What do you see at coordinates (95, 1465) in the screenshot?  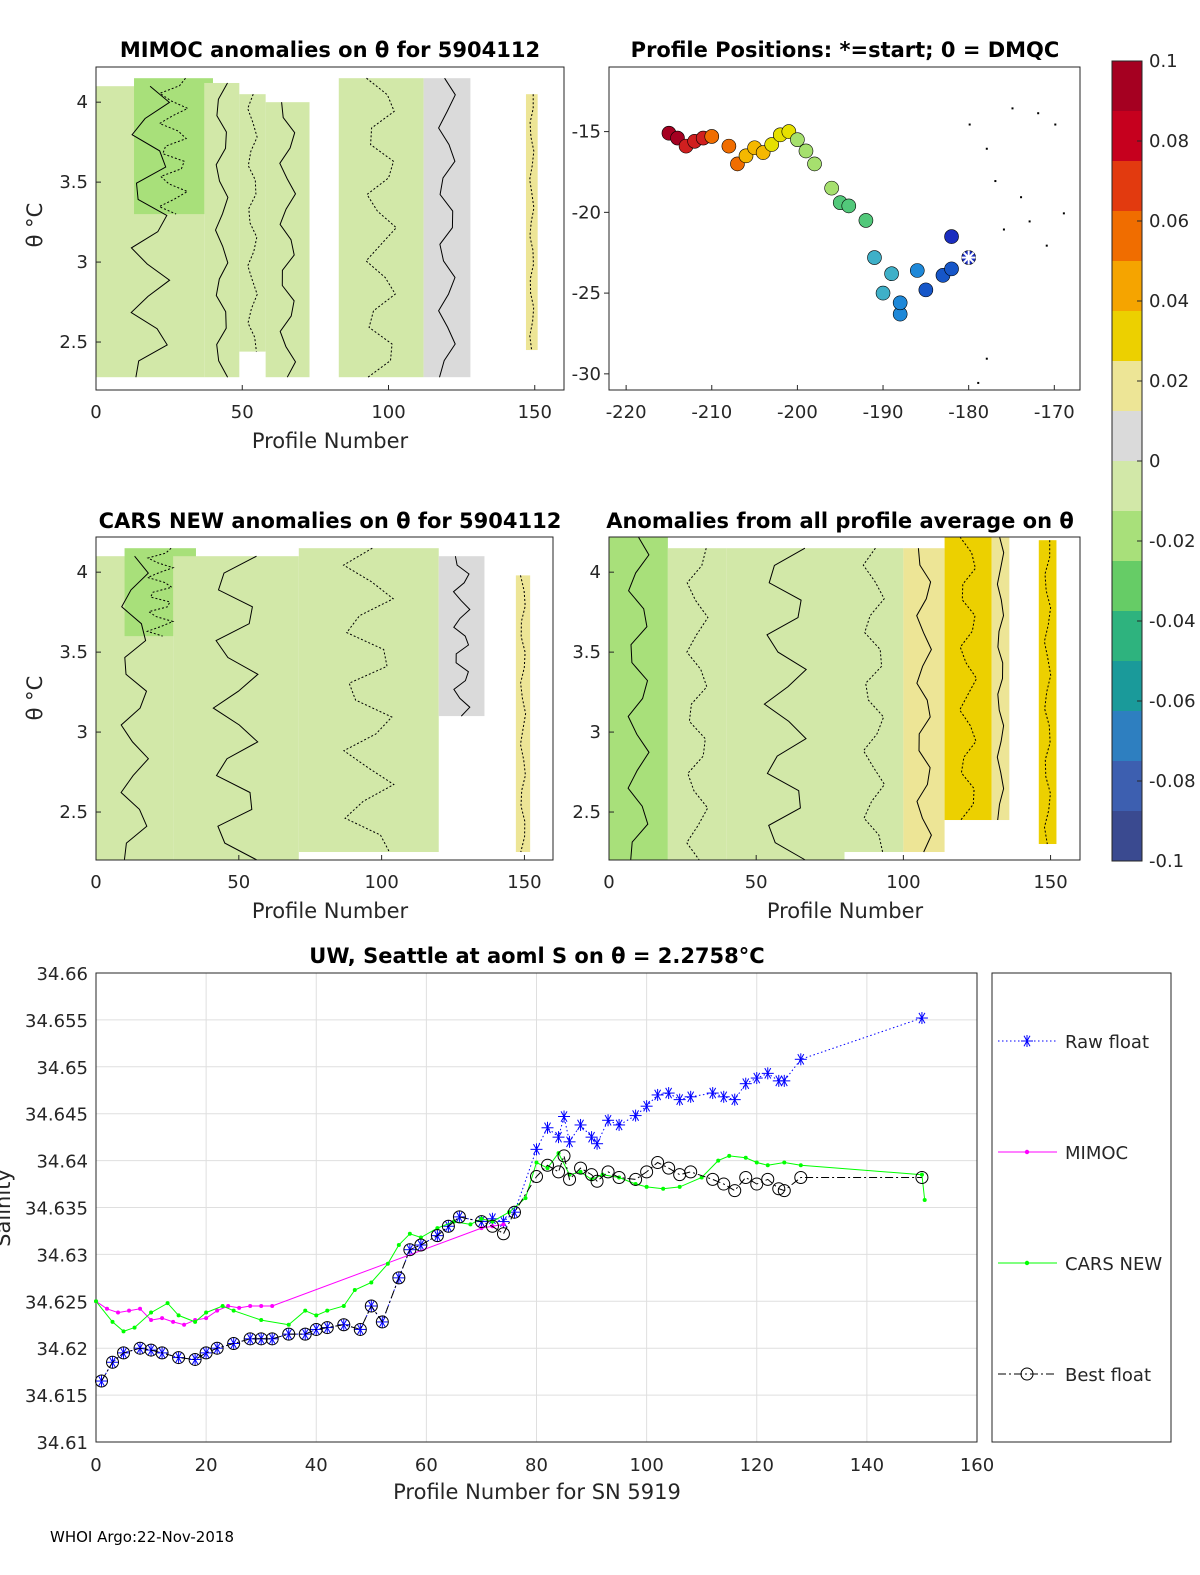 I see `salinity-xtick-label: 0` at bounding box center [95, 1465].